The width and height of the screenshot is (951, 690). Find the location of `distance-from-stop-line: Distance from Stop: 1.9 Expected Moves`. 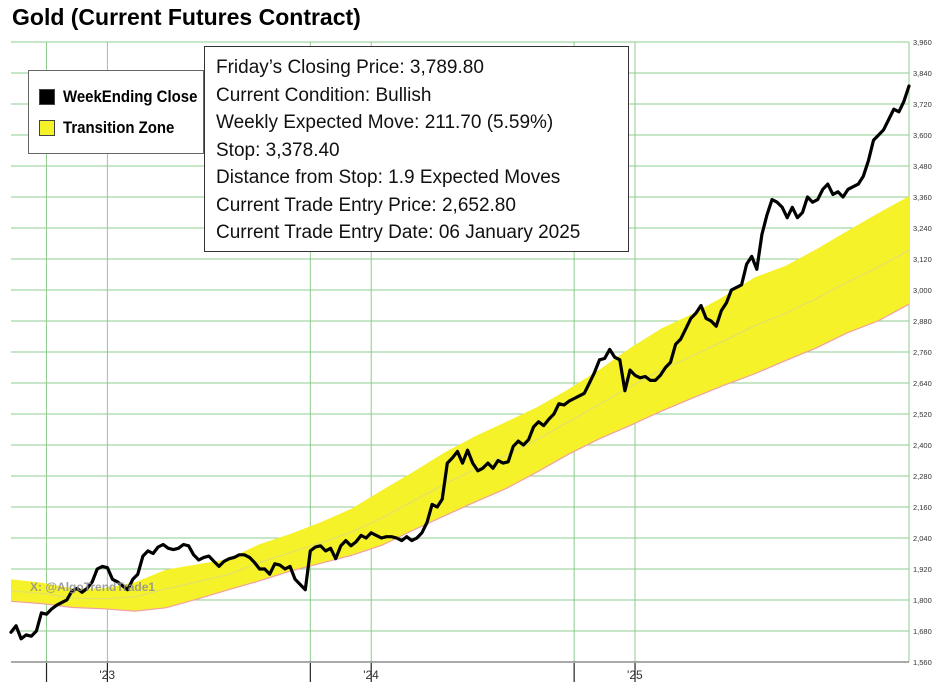

distance-from-stop-line: Distance from Stop: 1.9 Expected Moves is located at coordinates (388, 177).